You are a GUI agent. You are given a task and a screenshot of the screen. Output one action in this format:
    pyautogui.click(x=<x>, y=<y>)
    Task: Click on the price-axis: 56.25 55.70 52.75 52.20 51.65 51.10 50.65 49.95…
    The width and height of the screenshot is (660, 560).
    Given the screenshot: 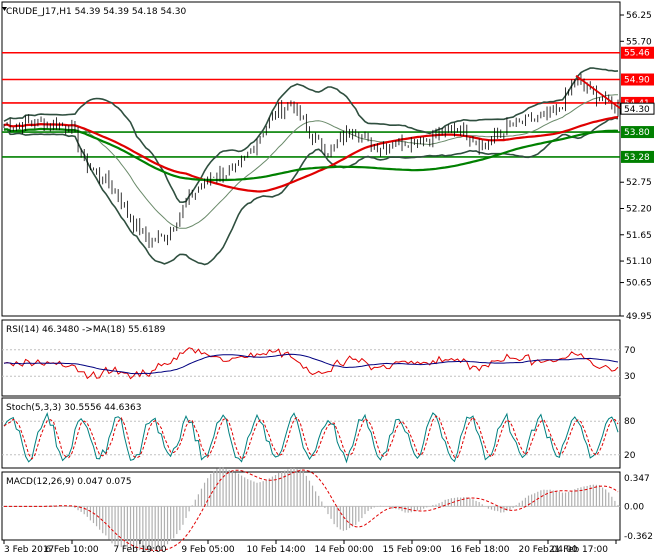 What is the action you would take?
    pyautogui.click(x=637, y=166)
    